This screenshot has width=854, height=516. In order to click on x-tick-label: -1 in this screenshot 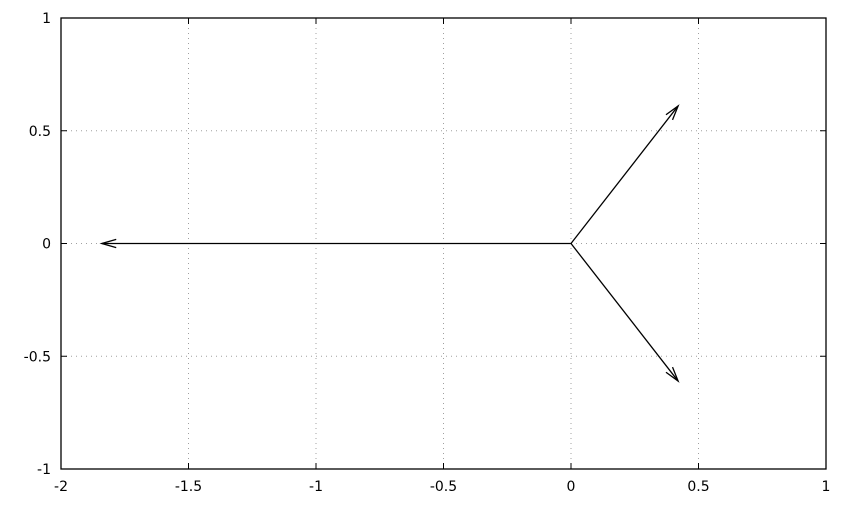, I will do `click(316, 487)`.